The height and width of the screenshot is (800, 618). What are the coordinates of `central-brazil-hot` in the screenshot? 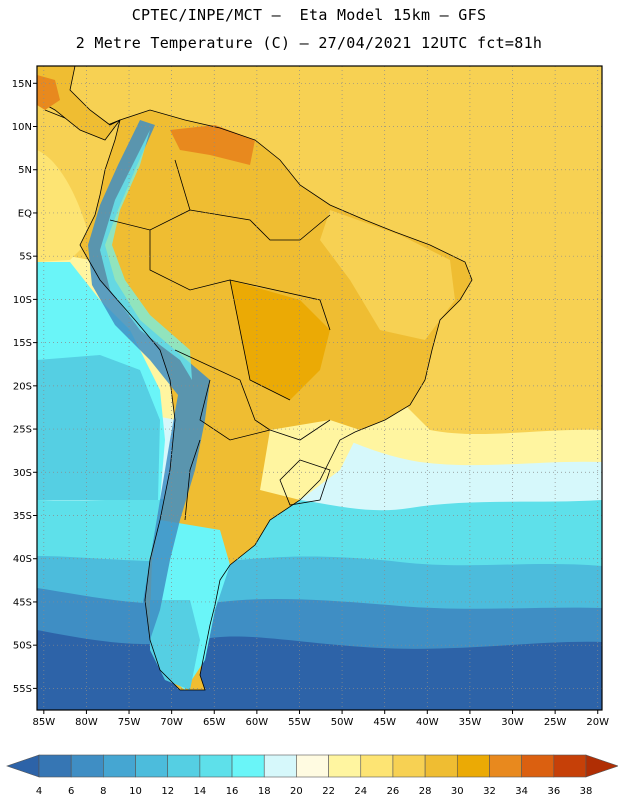 It's located at (280, 340).